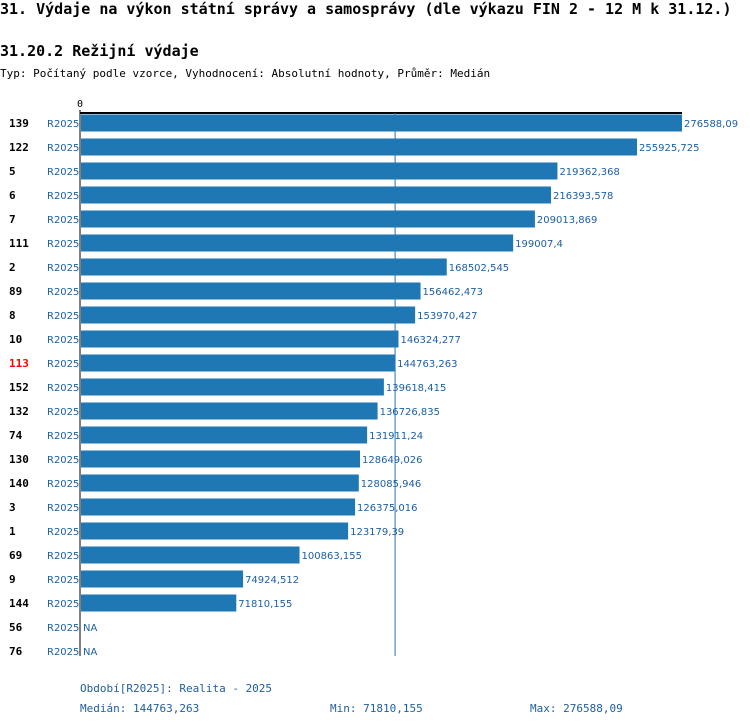 This screenshot has height=726, width=750. Describe the element at coordinates (16, 435) in the screenshot. I see `category-label: 74` at that location.